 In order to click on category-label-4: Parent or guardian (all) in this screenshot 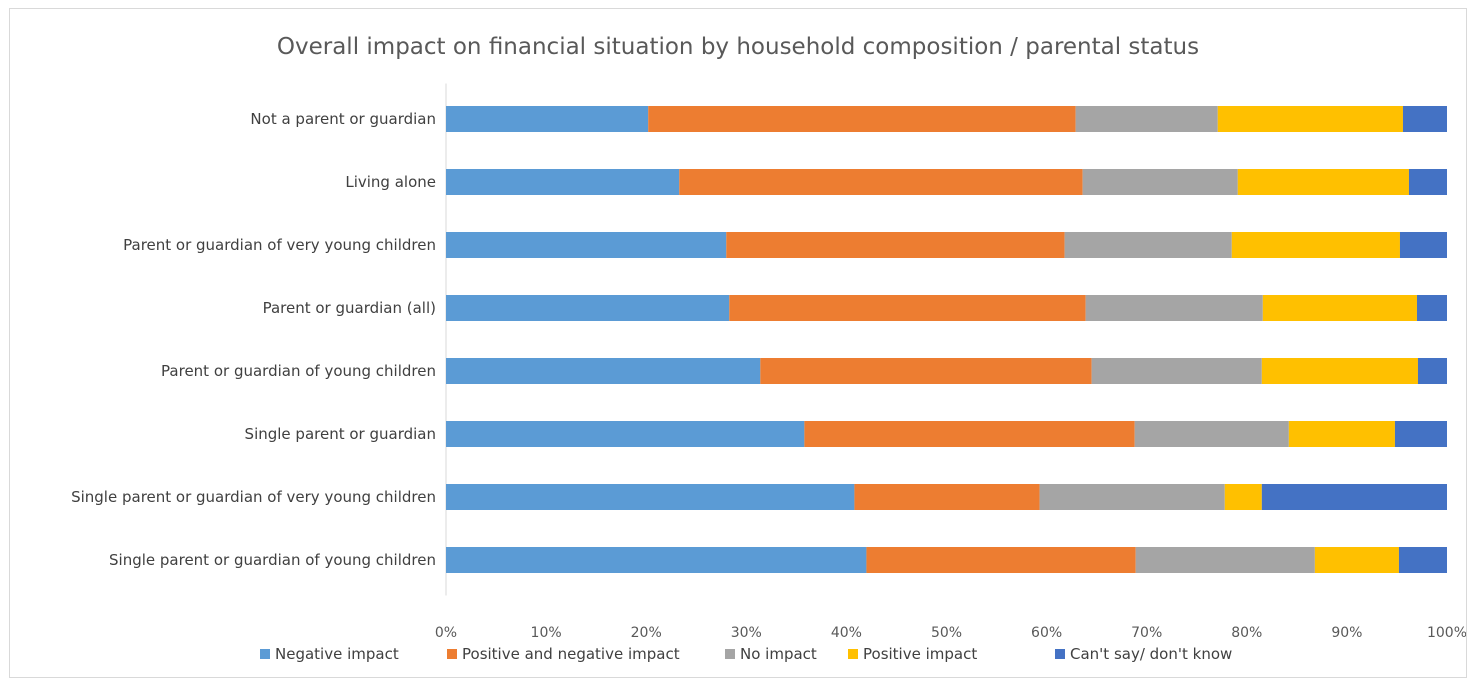, I will do `click(349, 308)`.